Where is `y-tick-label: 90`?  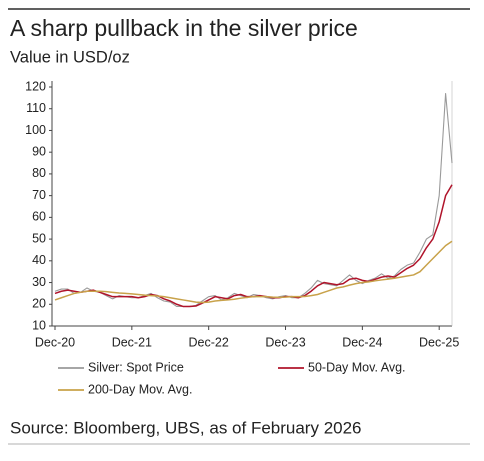 y-tick-label: 90 is located at coordinates (39, 151).